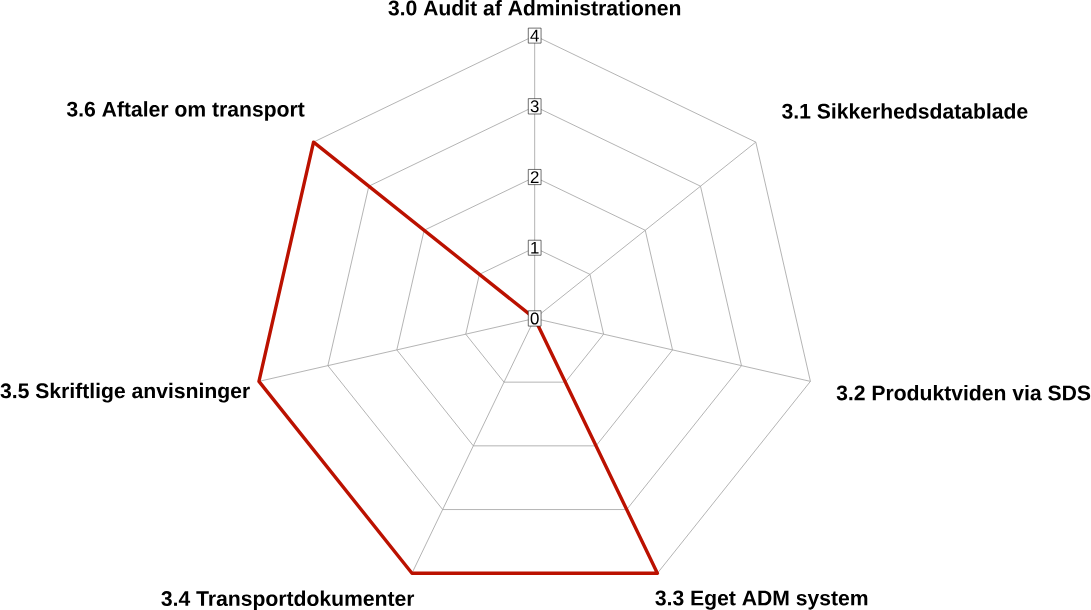 Image resolution: width=1091 pixels, height=610 pixels. I want to click on y-tick-label: 0, so click(534, 318).